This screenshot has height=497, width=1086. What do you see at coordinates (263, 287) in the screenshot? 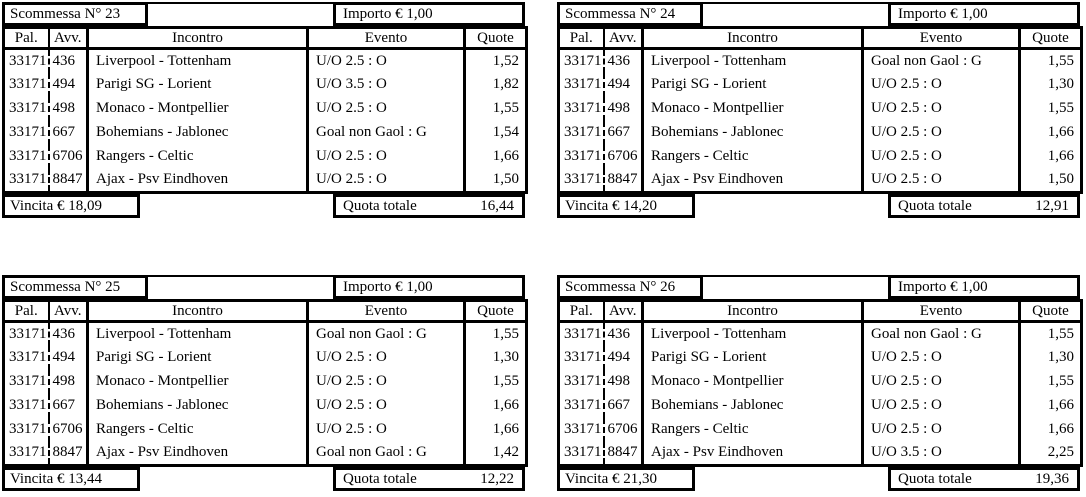
I see `slip-header-band: Scommessa N° 25 Importo € 1,00` at bounding box center [263, 287].